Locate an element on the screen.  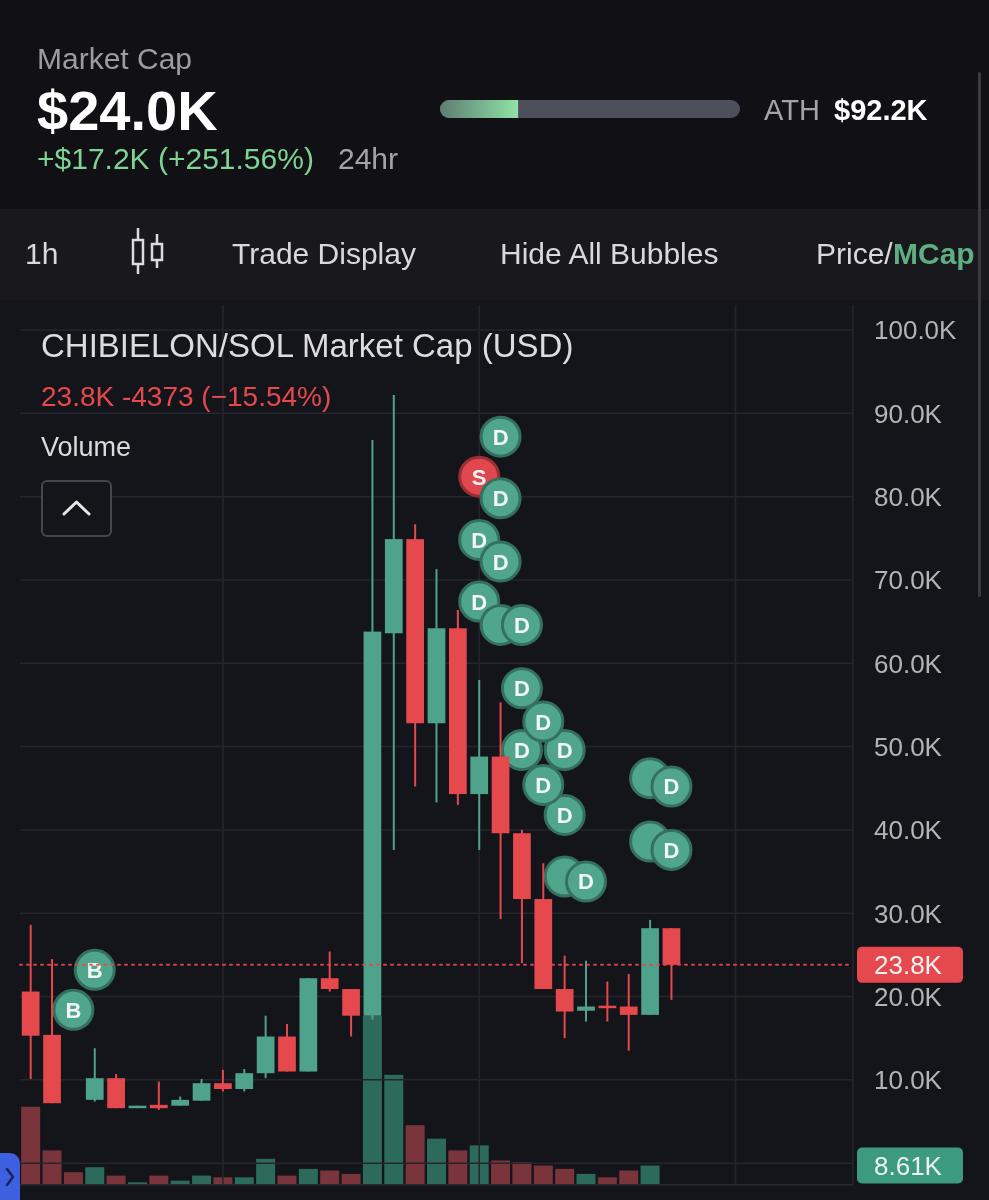
text: Trade Display is located at coordinates (324, 253).